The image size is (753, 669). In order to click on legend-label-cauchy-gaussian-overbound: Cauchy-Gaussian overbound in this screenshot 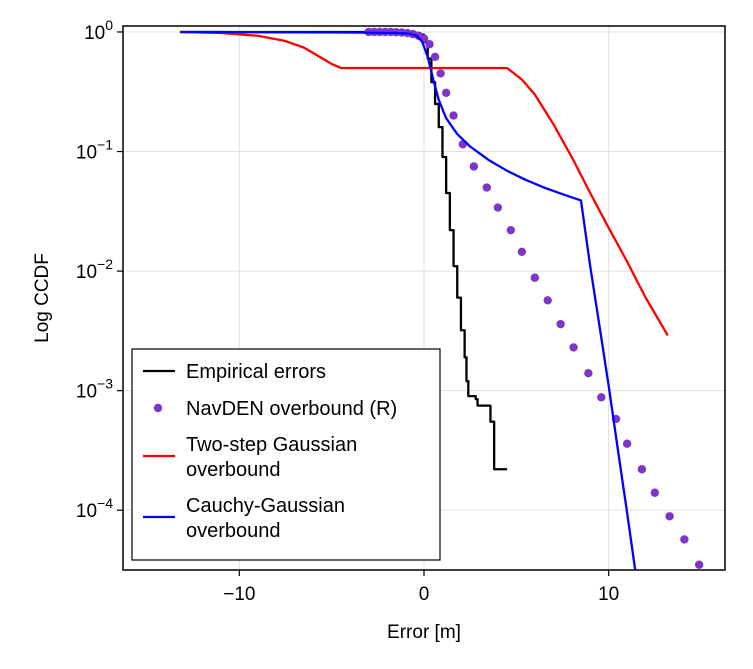, I will do `click(265, 518)`.